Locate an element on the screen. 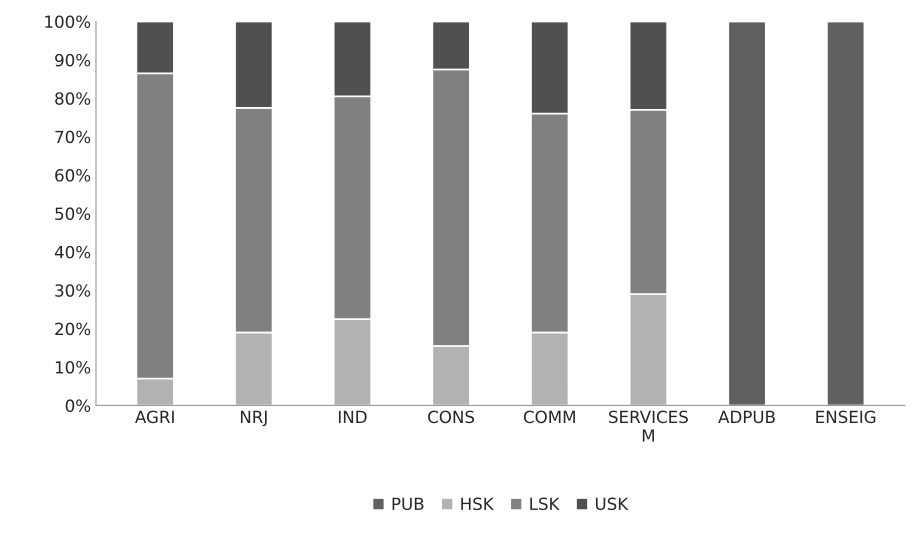 This screenshot has width=914, height=537. legend-label: USK is located at coordinates (612, 504).